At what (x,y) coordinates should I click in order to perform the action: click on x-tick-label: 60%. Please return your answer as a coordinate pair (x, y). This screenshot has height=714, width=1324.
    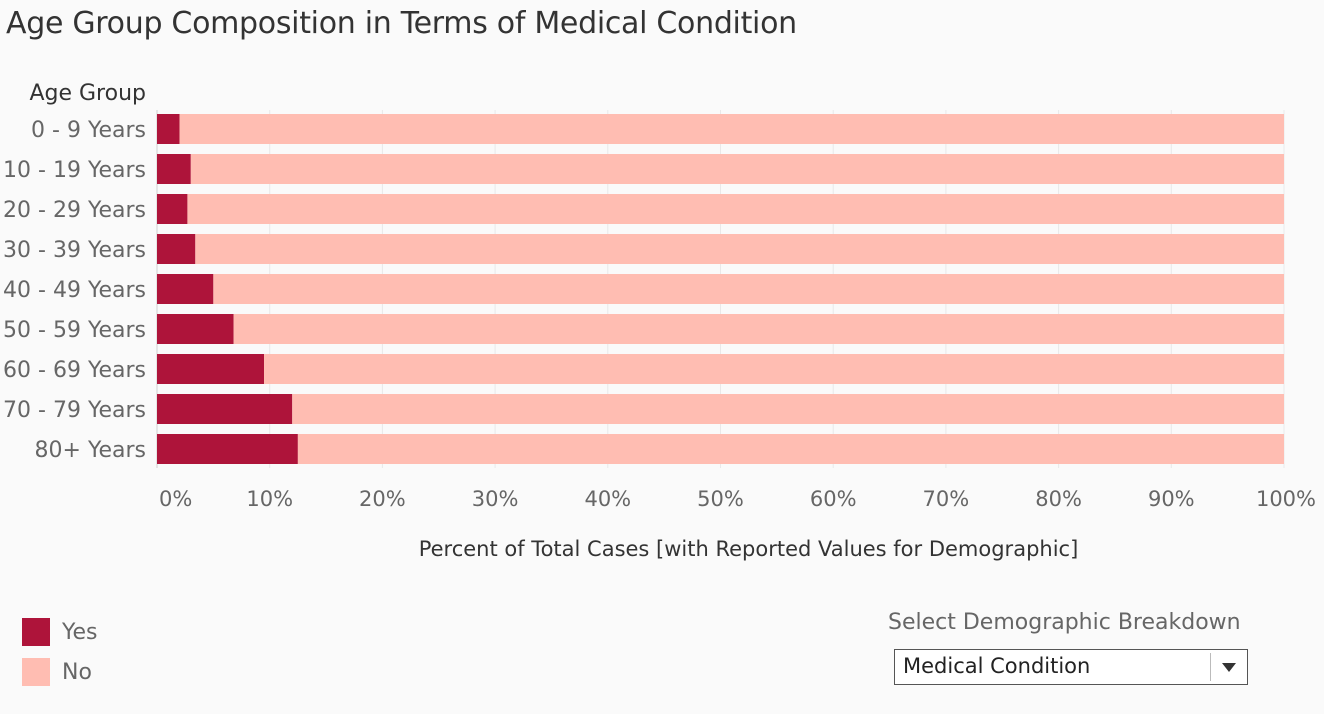
    Looking at the image, I should click on (833, 499).